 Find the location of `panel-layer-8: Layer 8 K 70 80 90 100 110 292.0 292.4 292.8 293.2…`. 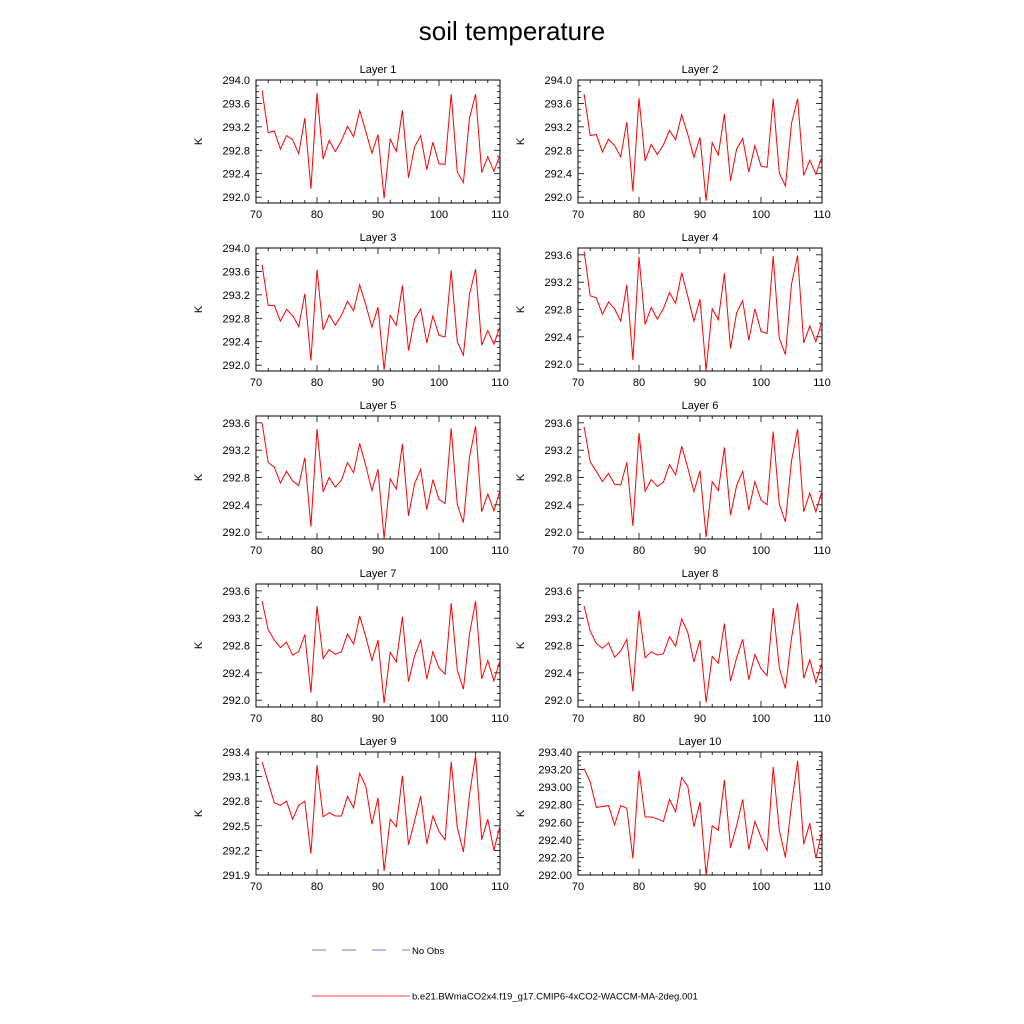

panel-layer-8: Layer 8 K 70 80 90 100 110 292.0 292.4 292.8 293.2… is located at coordinates (673, 646).